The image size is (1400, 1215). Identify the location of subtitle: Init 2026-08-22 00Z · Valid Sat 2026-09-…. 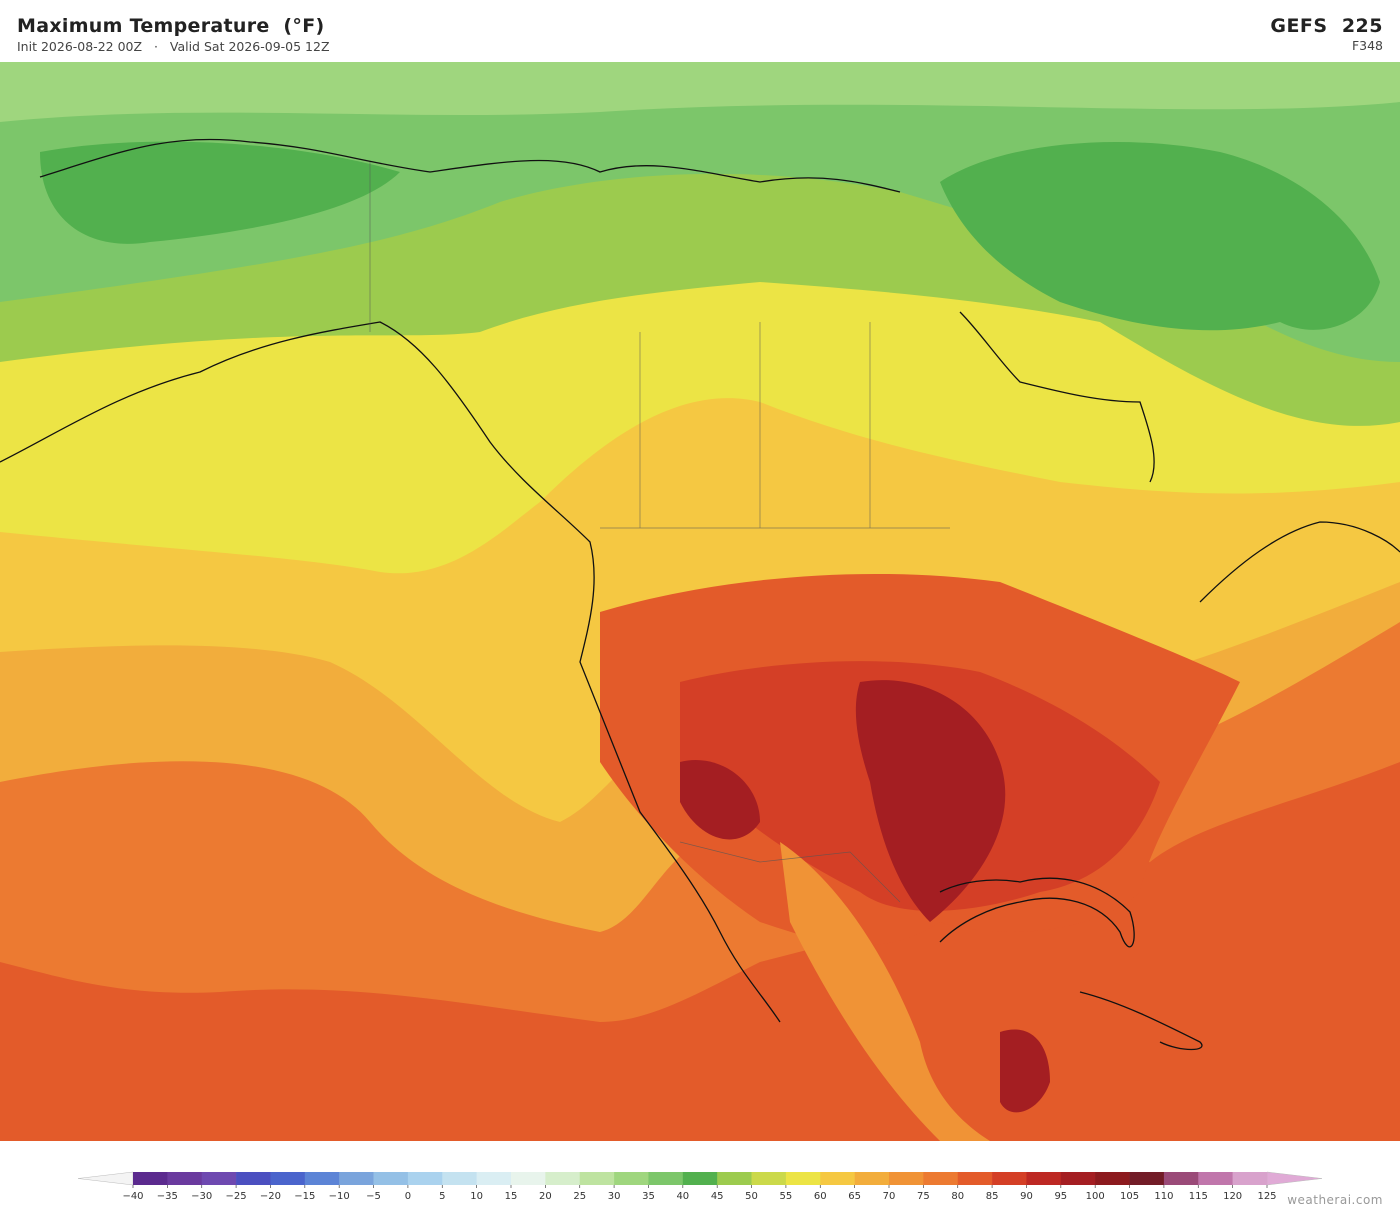
(173, 46).